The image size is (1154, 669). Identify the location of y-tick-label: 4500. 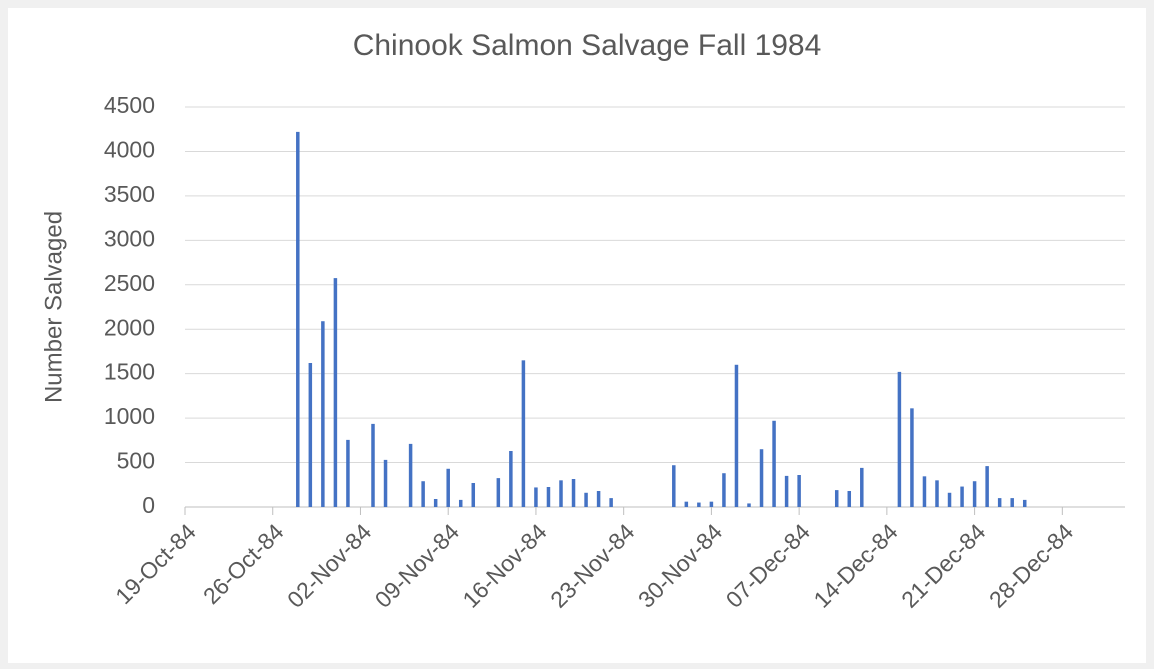
(129, 105).